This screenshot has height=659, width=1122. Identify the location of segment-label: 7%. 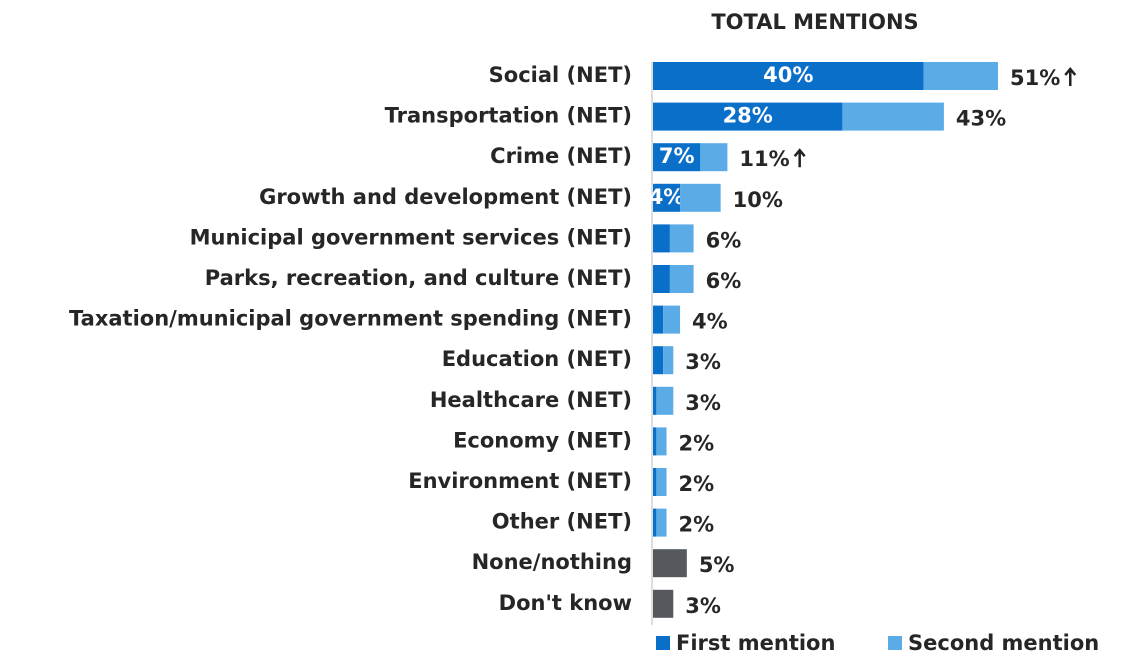
(677, 156).